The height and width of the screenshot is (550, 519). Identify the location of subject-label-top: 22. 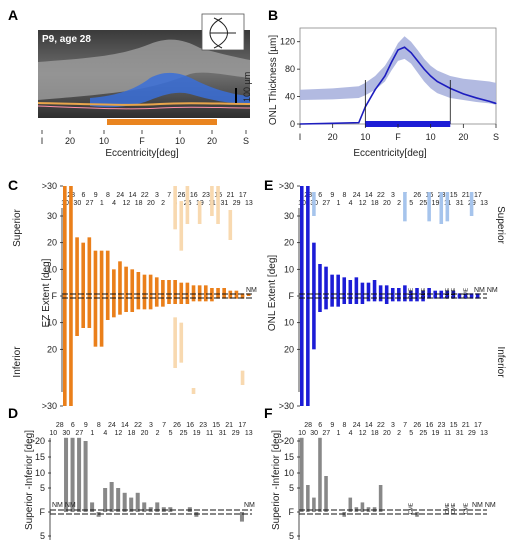
(138, 425).